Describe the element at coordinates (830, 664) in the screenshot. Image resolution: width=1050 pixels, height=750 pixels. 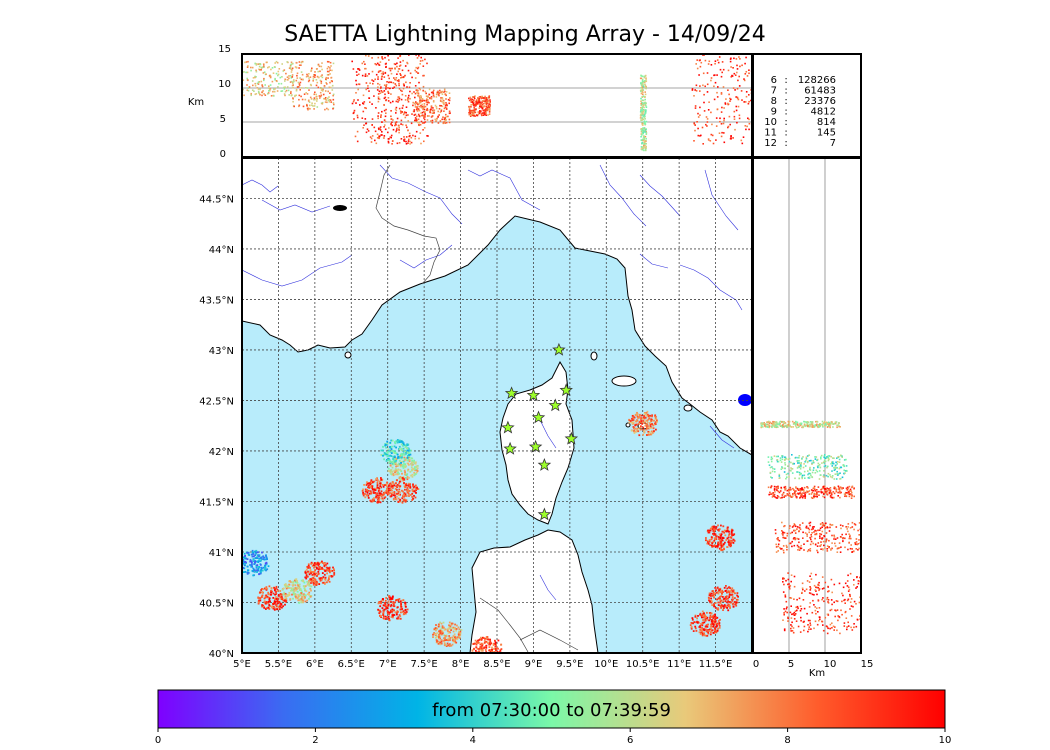
I see `side-tick-10: 10` at that location.